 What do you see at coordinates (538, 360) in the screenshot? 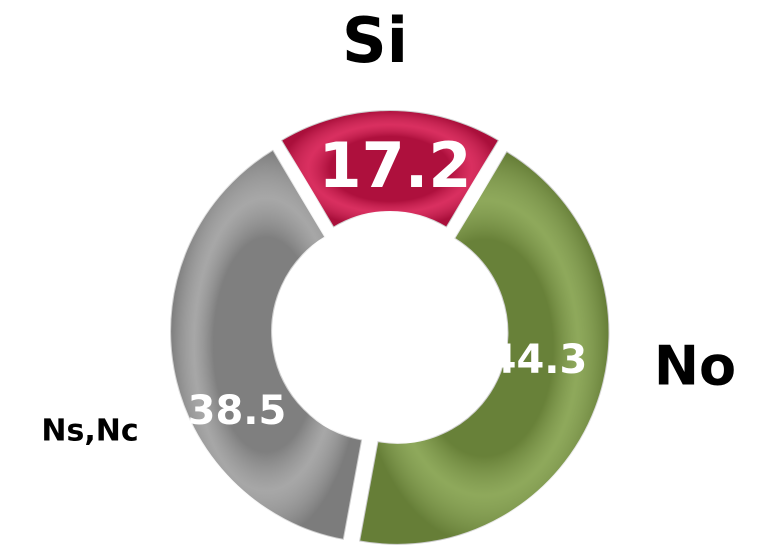
I see `value-label: 44.3` at bounding box center [538, 360].